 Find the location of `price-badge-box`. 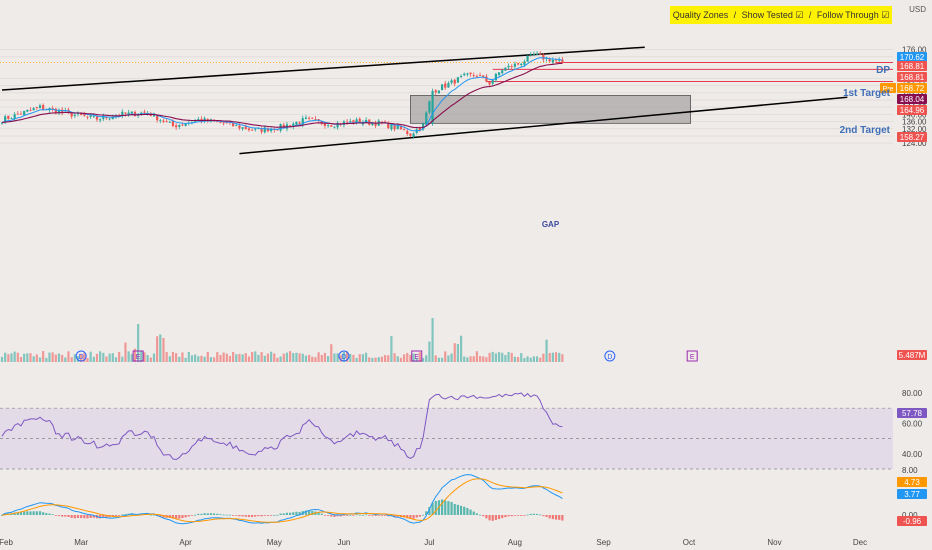

price-badge-box is located at coordinates (912, 137).